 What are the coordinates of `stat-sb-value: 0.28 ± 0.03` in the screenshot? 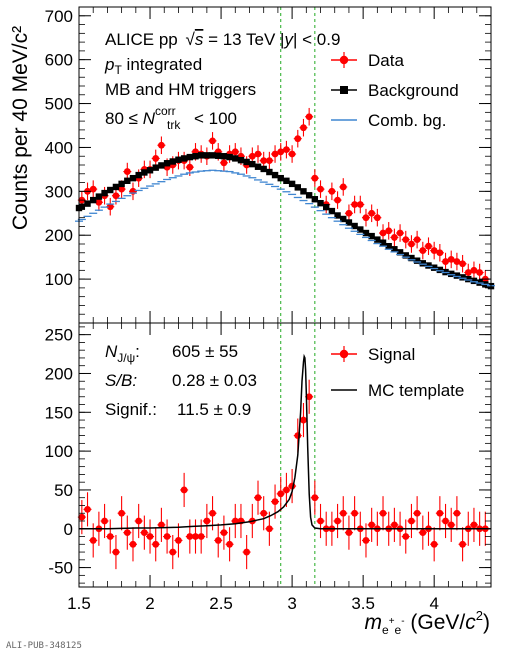 It's located at (214, 380).